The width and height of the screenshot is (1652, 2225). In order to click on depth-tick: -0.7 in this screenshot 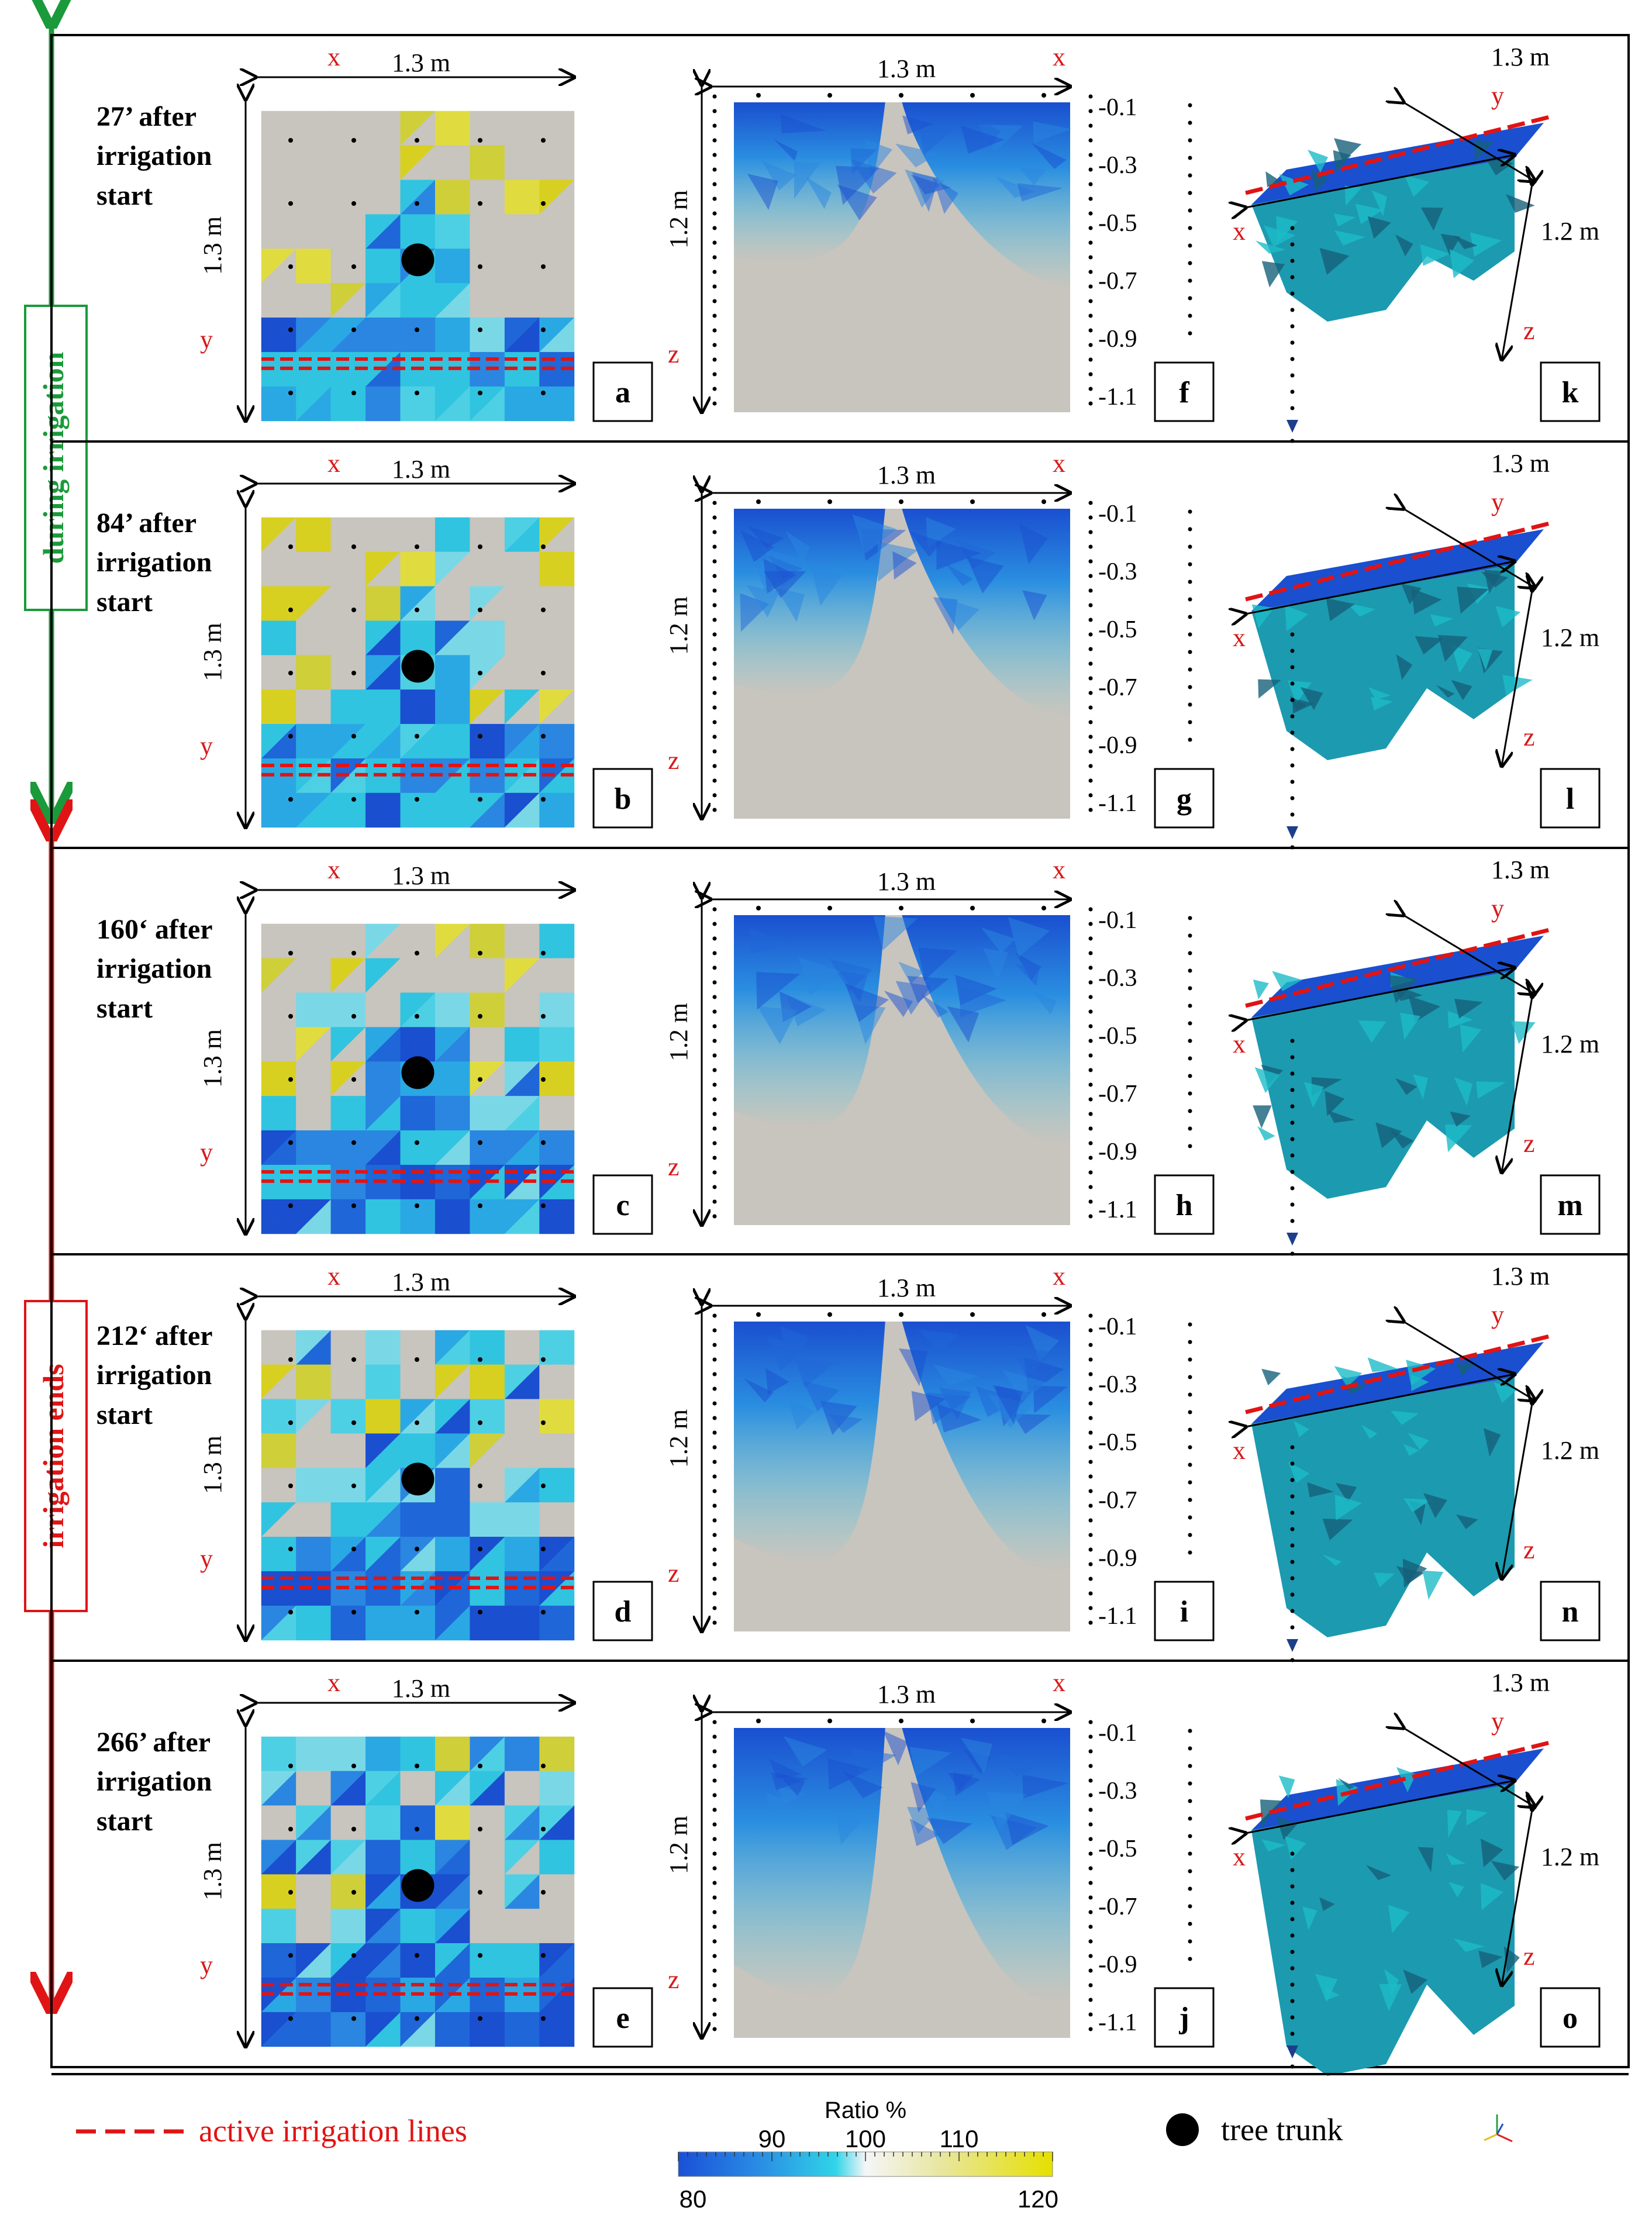, I will do `click(1117, 281)`.